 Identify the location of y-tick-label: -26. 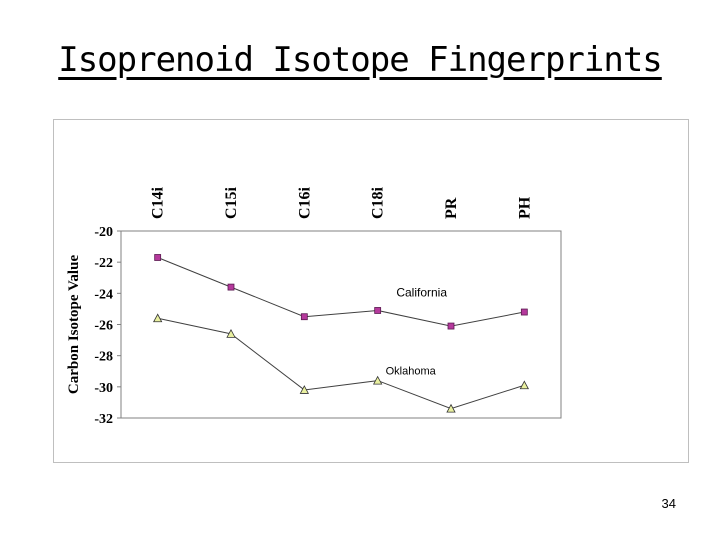
(103, 326).